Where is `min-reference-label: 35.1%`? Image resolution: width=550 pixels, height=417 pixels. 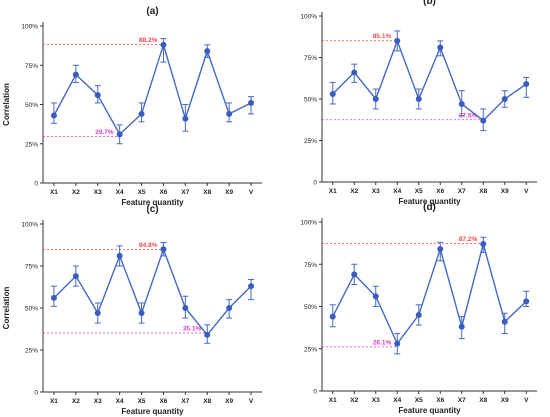 min-reference-label: 35.1% is located at coordinates (192, 329).